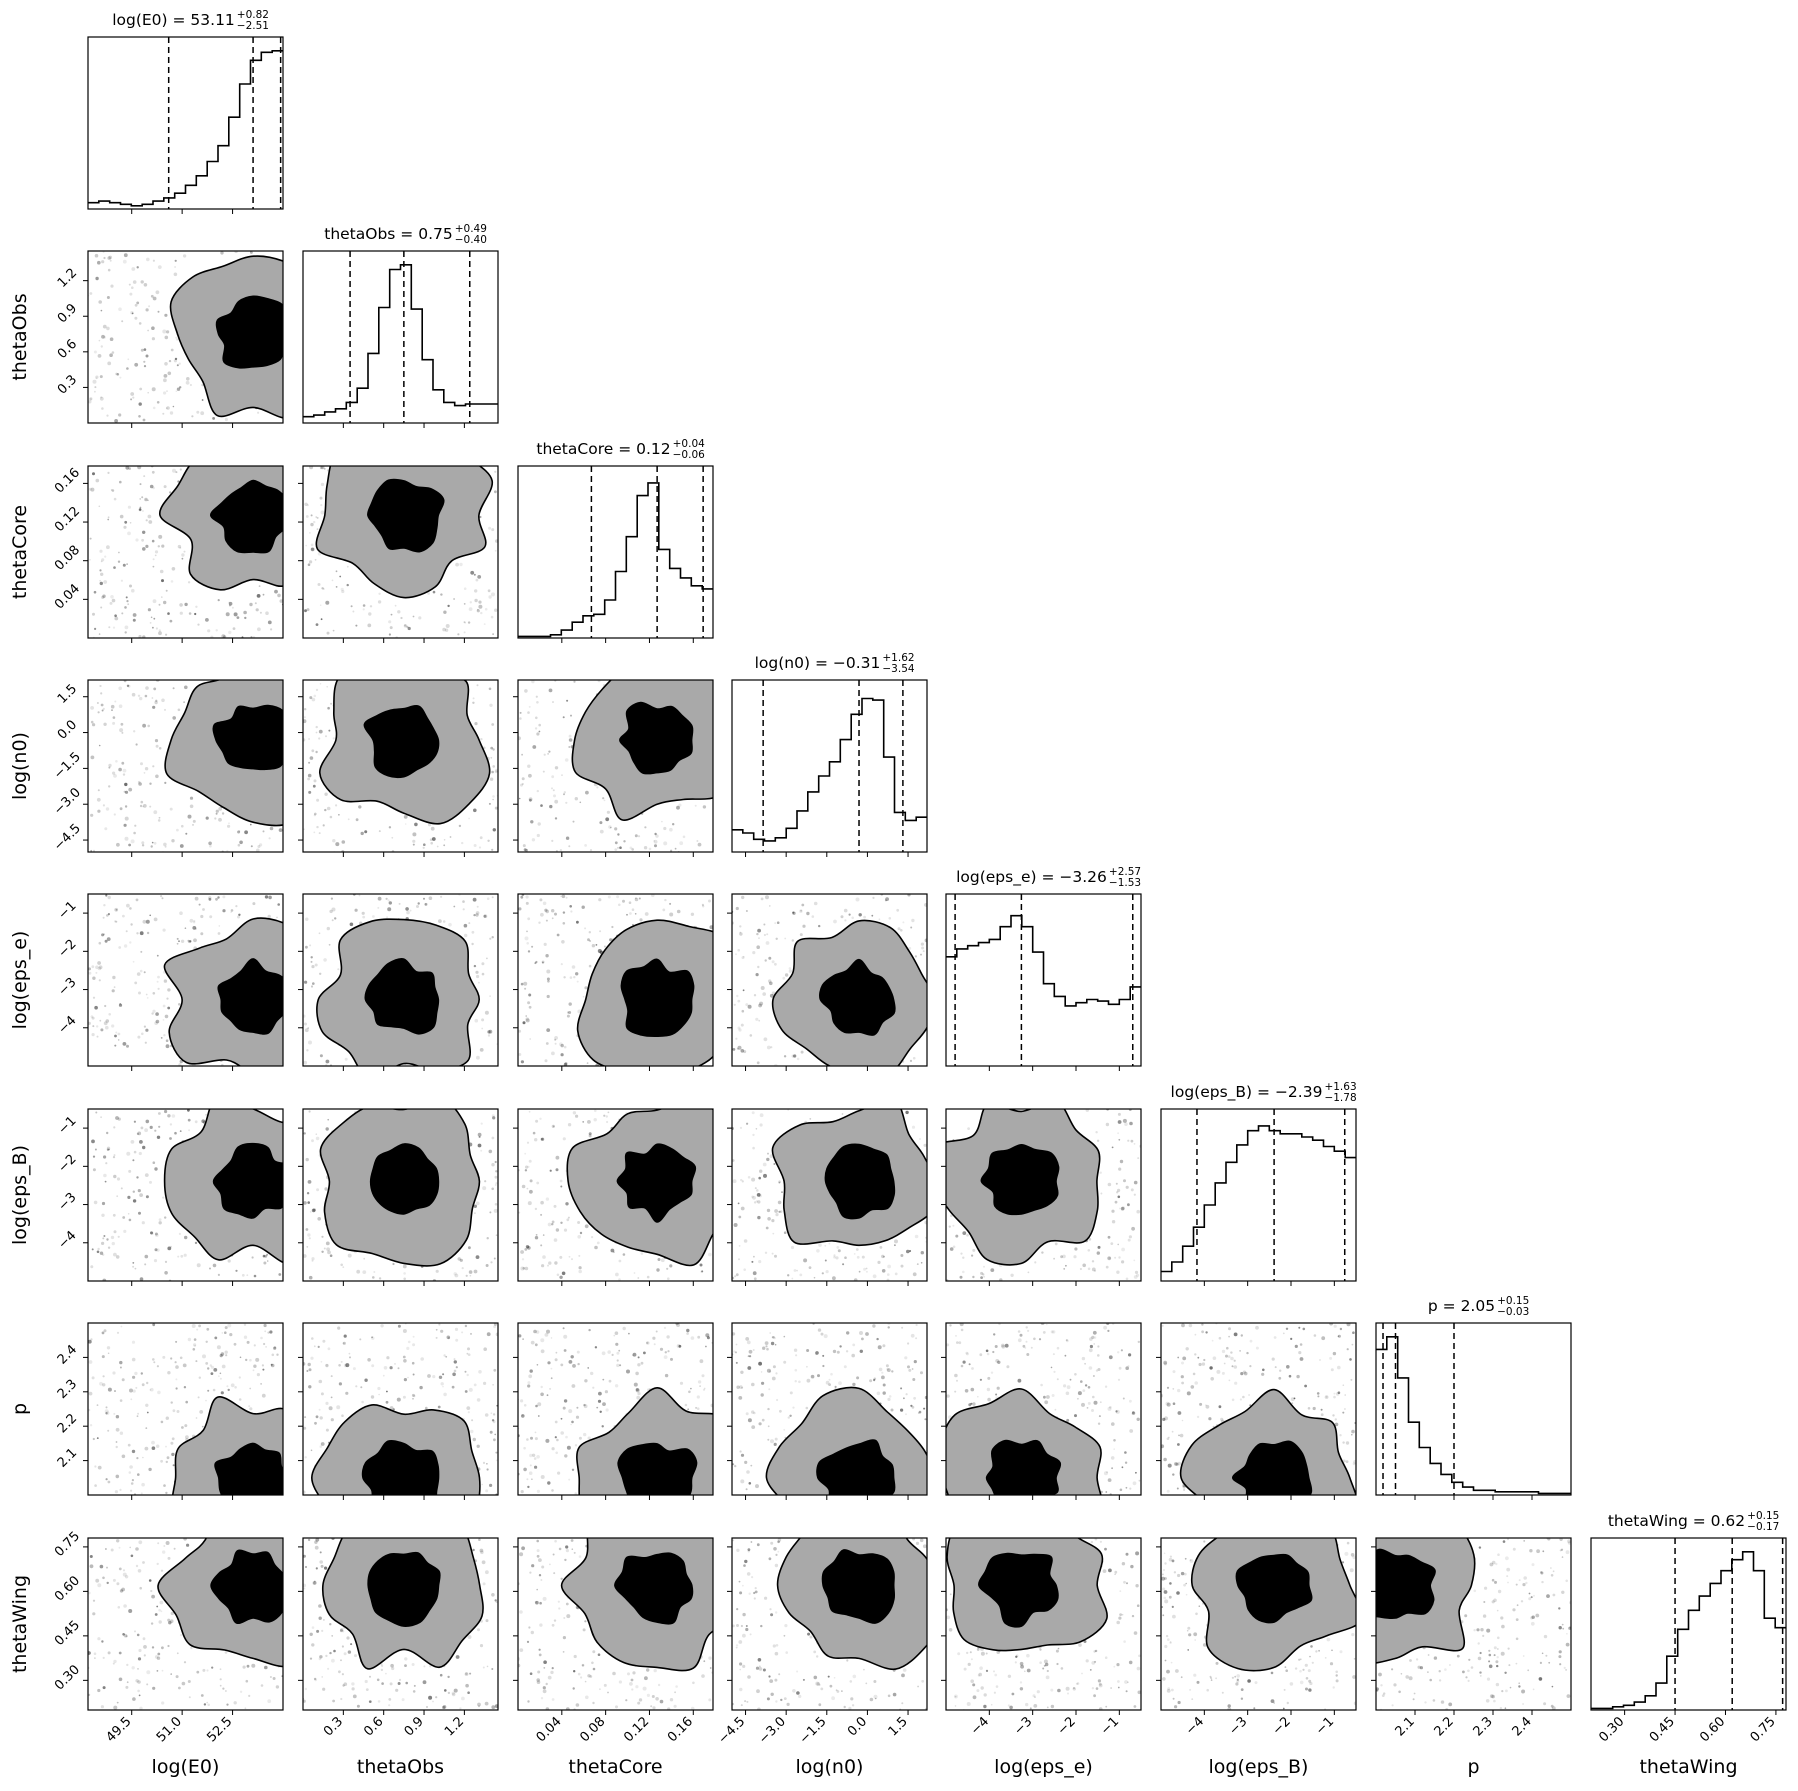 The width and height of the screenshot is (1798, 1791). I want to click on contour-panel-log(n0)-vs-thetaCore, so click(613, 768).